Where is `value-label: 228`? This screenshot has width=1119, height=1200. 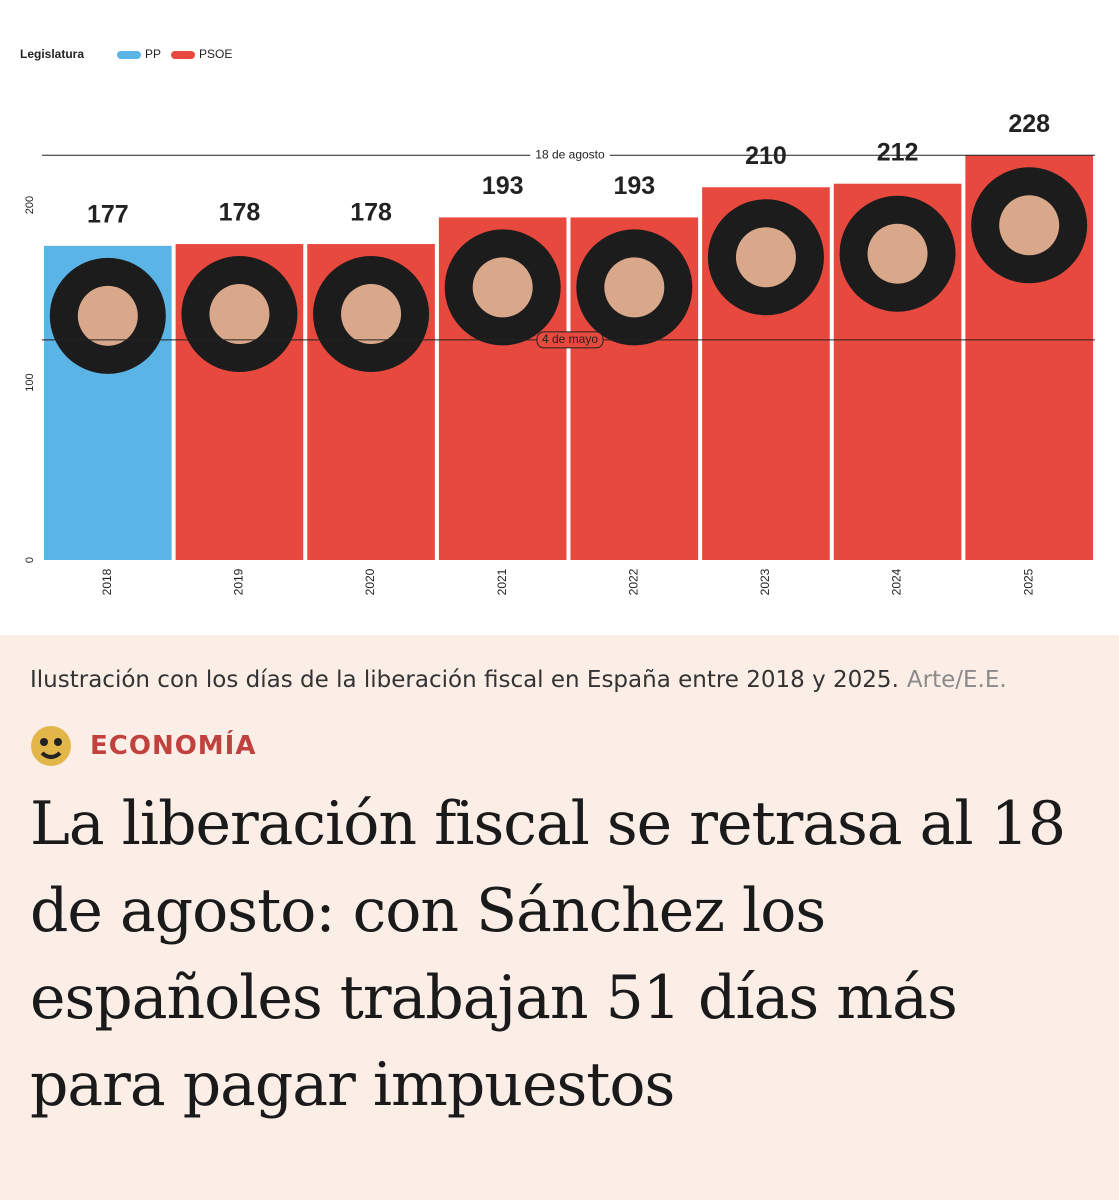 value-label: 228 is located at coordinates (1029, 124).